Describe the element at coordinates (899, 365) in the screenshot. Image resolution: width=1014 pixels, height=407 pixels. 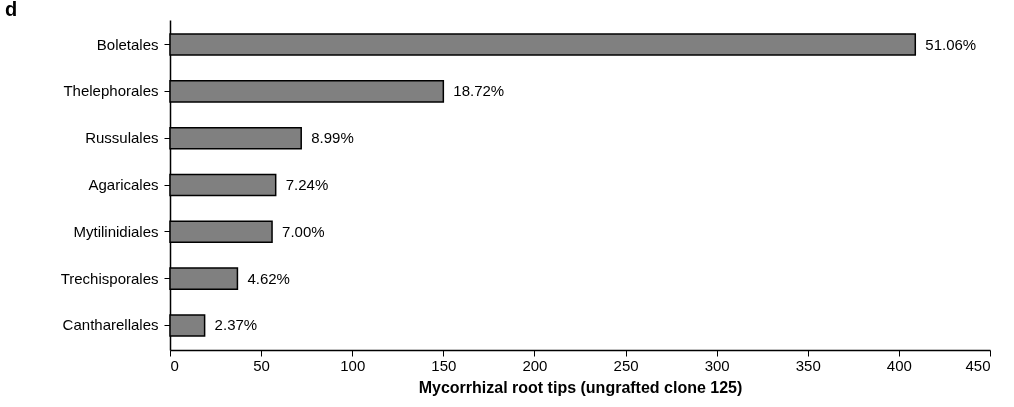
I see `x-tick-label: 400` at that location.